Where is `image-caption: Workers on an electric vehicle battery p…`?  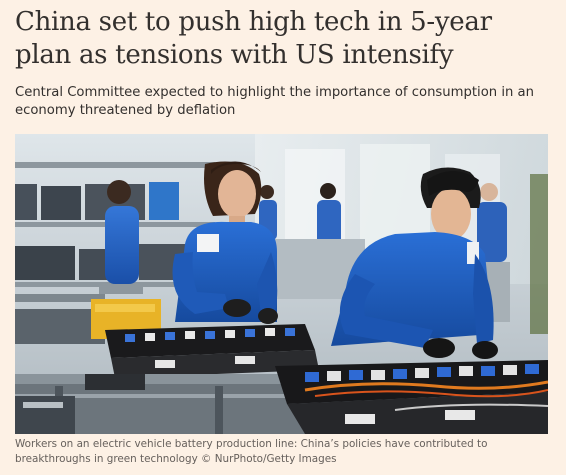
image-caption: Workers on an electric vehicle battery p… is located at coordinates (251, 451).